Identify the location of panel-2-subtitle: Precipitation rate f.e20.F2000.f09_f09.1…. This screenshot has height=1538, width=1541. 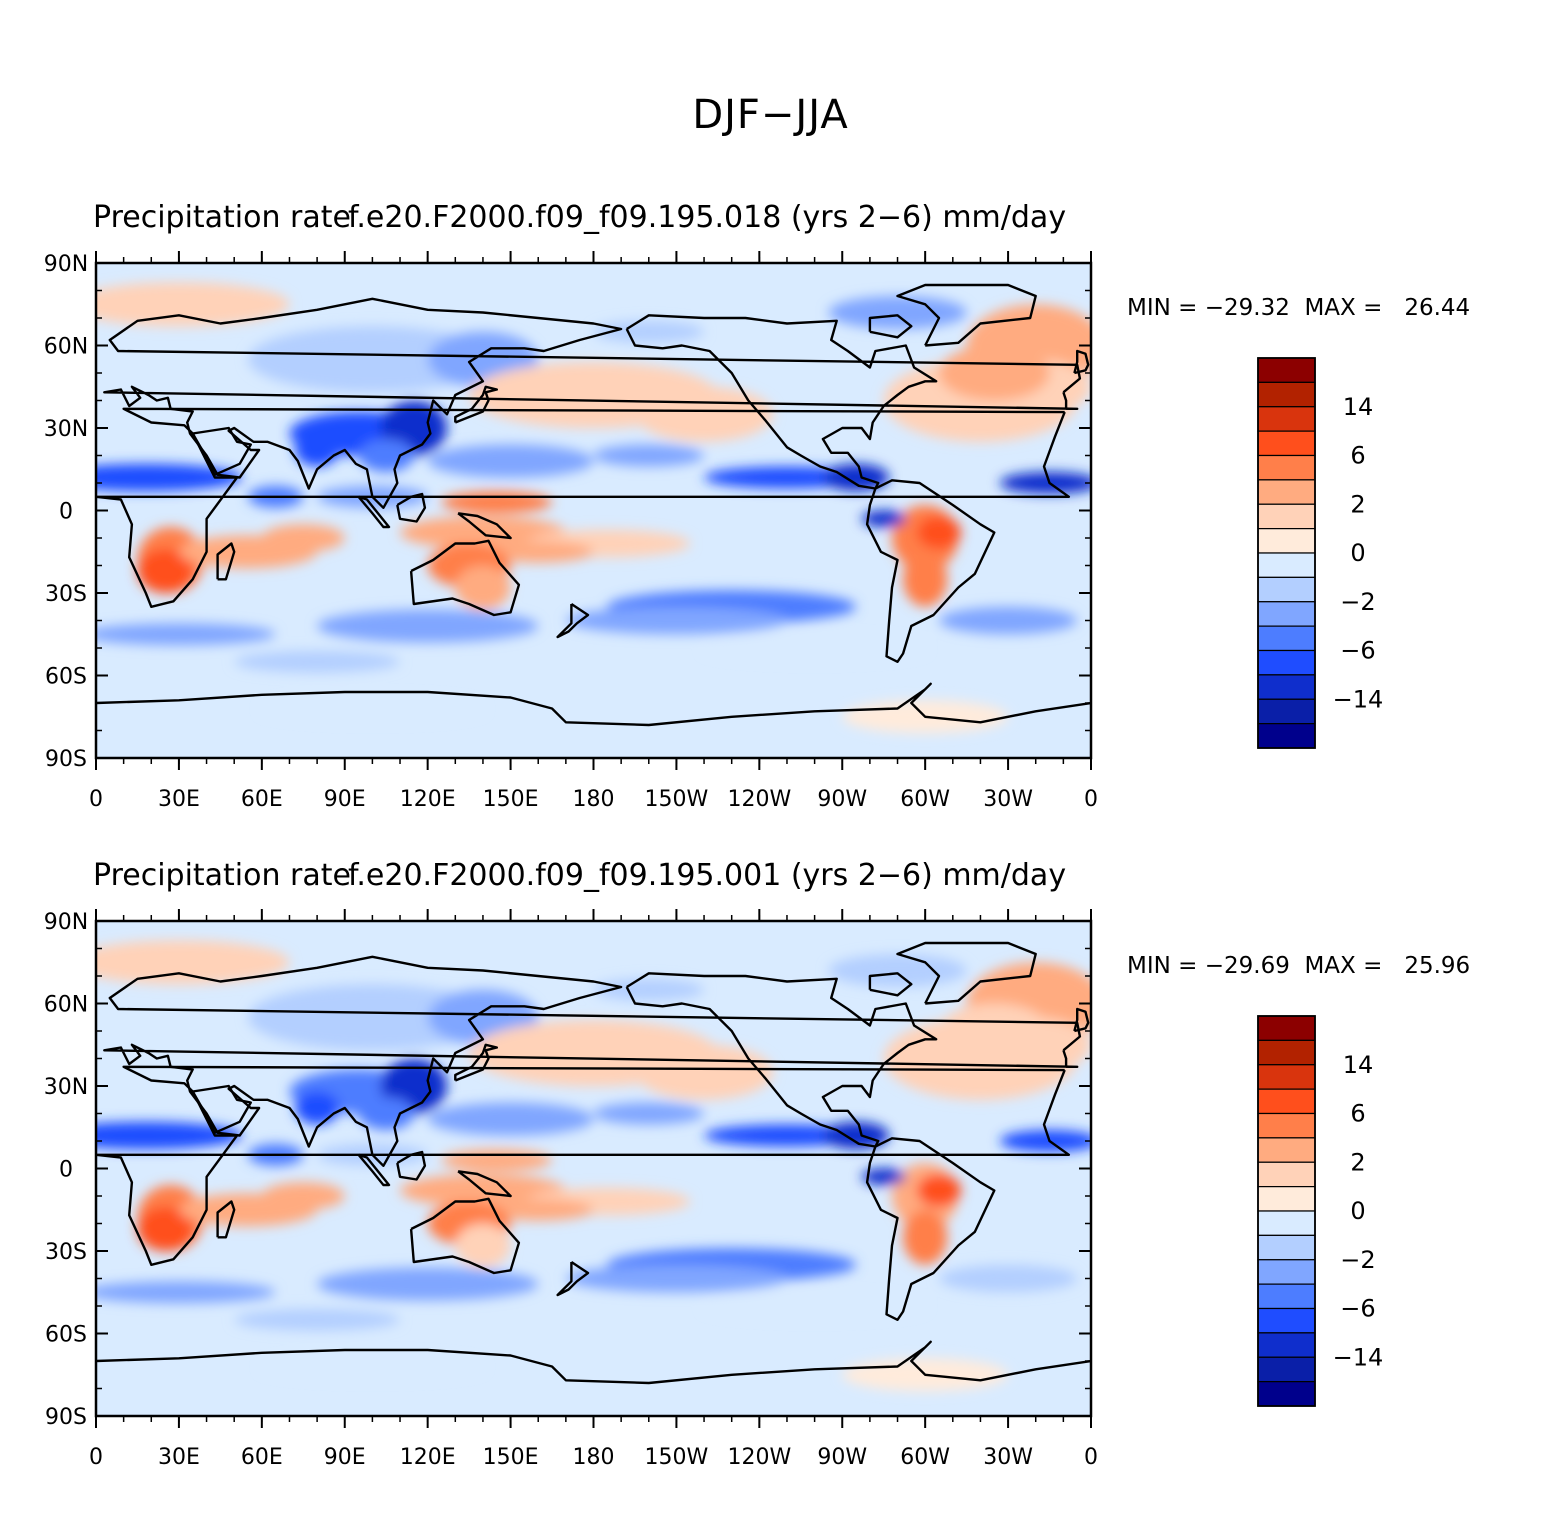
(593, 878).